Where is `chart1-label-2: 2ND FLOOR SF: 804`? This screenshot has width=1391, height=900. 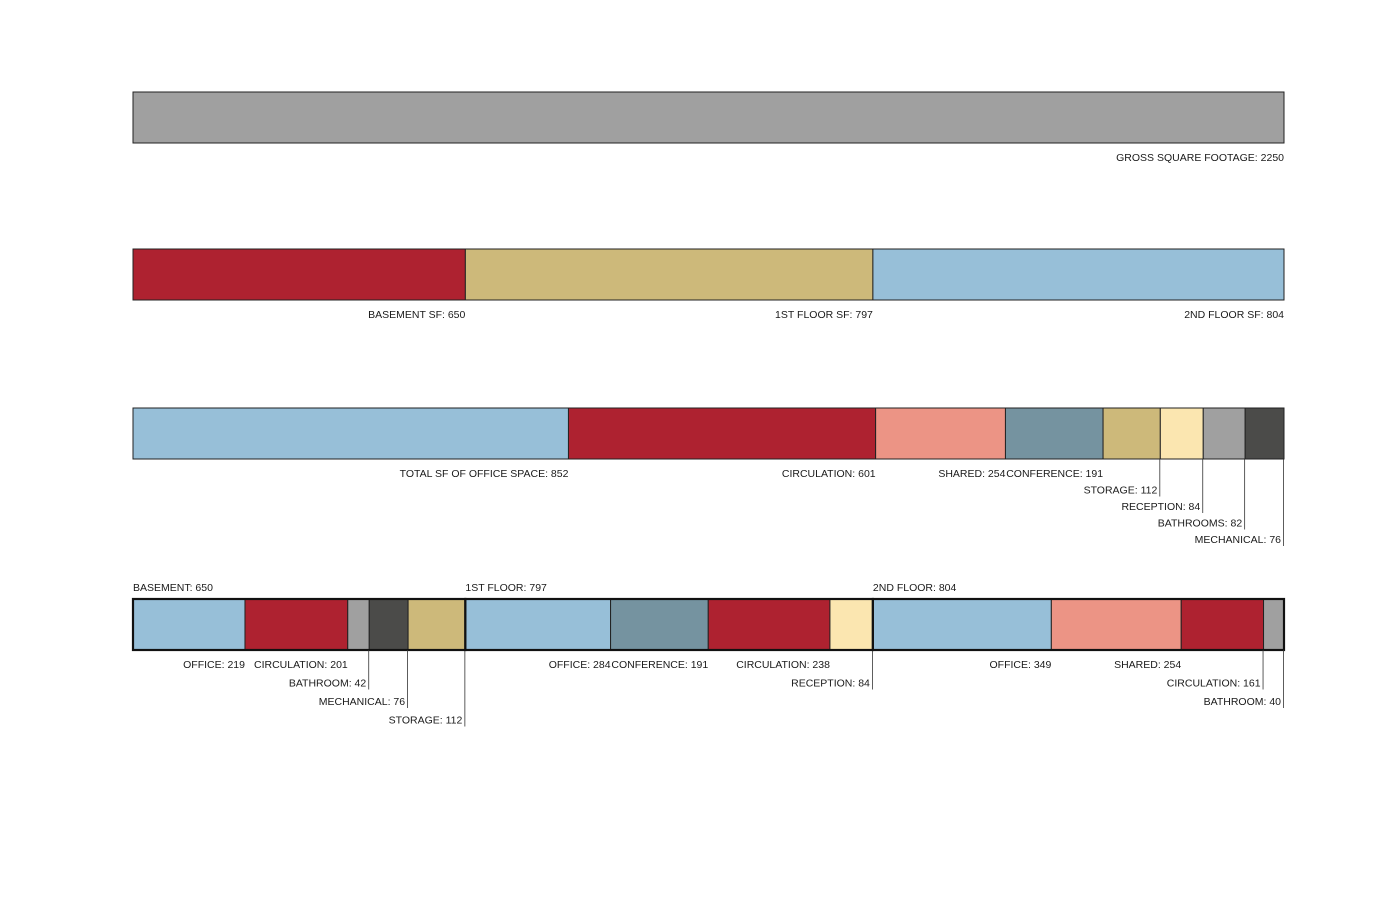 chart1-label-2: 2ND FLOOR SF: 804 is located at coordinates (1234, 315).